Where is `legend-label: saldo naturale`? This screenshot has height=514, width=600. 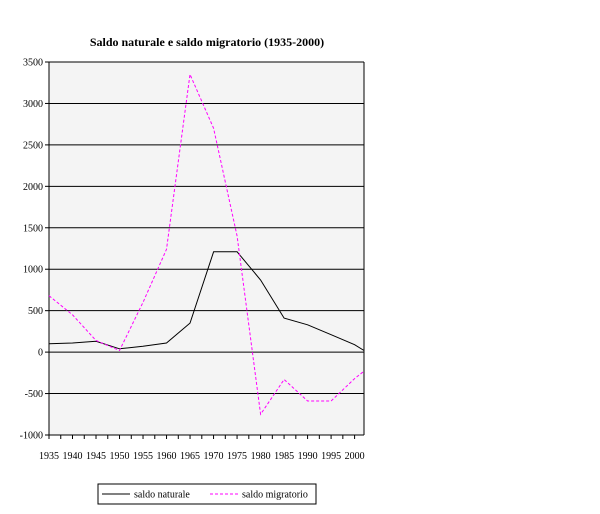 legend-label: saldo naturale is located at coordinates (162, 495).